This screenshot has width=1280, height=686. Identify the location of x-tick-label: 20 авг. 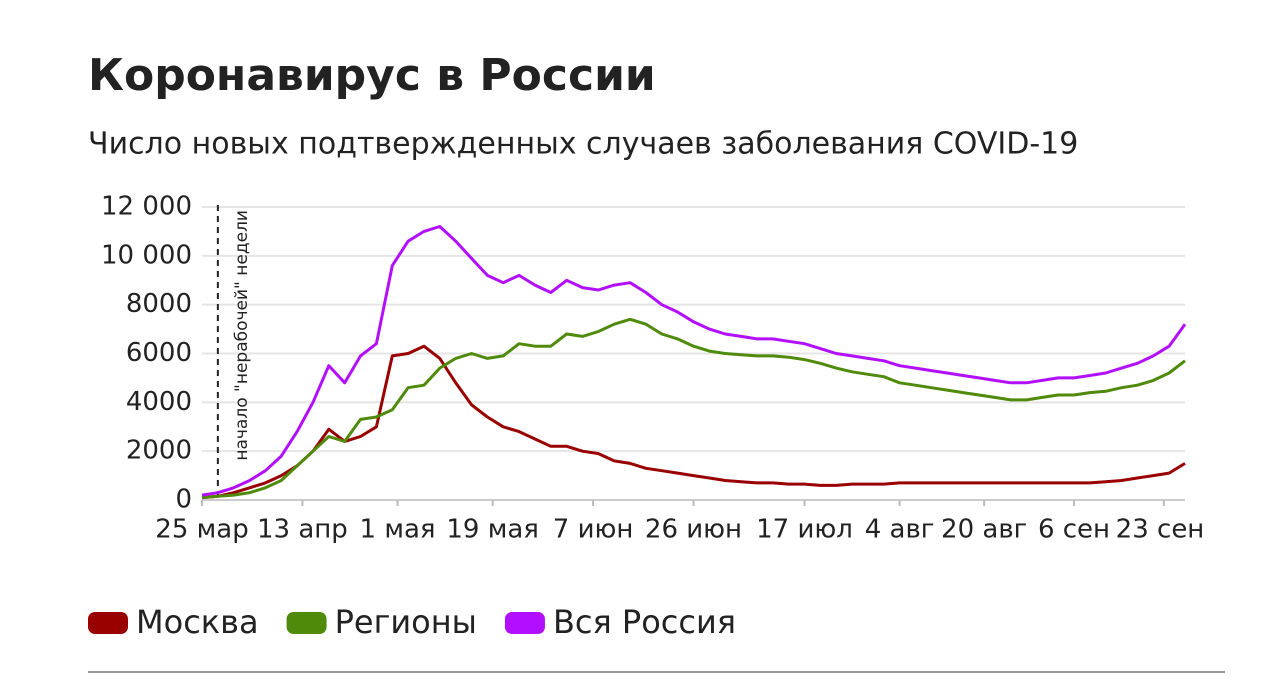
(984, 530).